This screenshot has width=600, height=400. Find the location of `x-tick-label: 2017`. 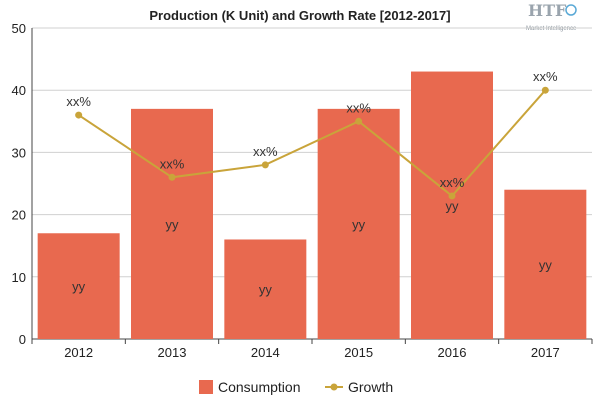

x-tick-label: 2017 is located at coordinates (545, 352).